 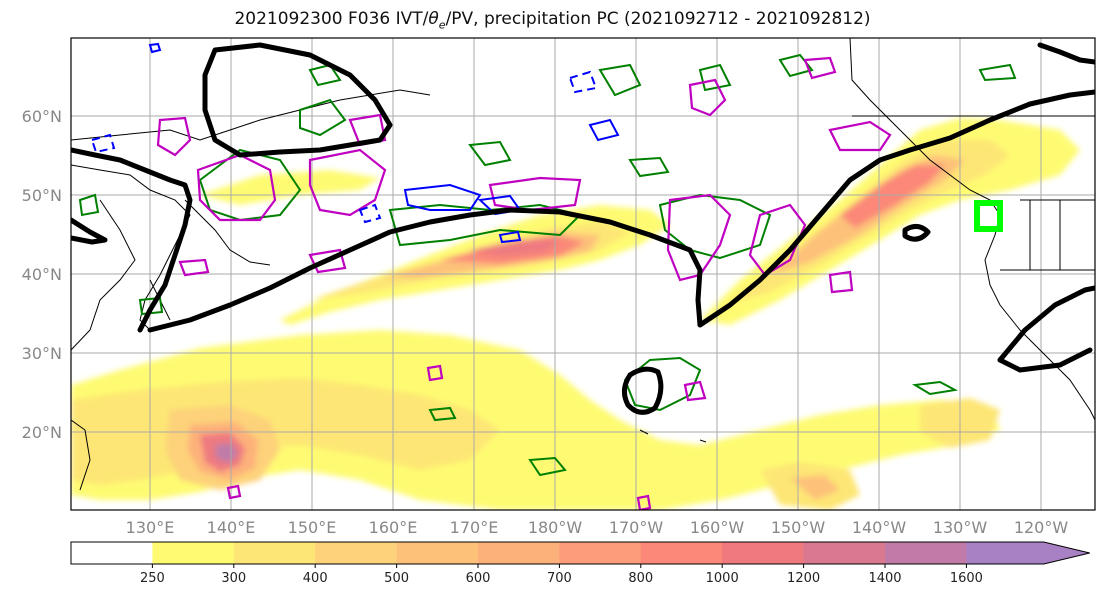 What do you see at coordinates (231, 527) in the screenshot?
I see `lon-label: 140°E` at bounding box center [231, 527].